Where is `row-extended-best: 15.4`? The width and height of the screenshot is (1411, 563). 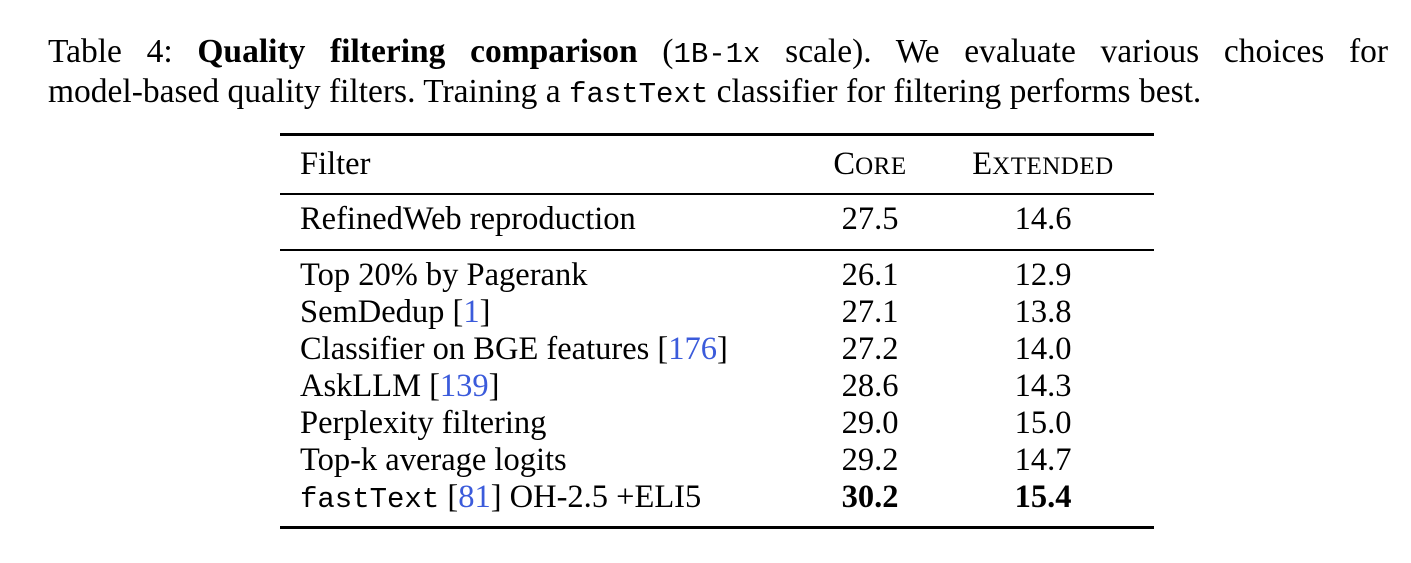 row-extended-best: 15.4 is located at coordinates (1043, 497).